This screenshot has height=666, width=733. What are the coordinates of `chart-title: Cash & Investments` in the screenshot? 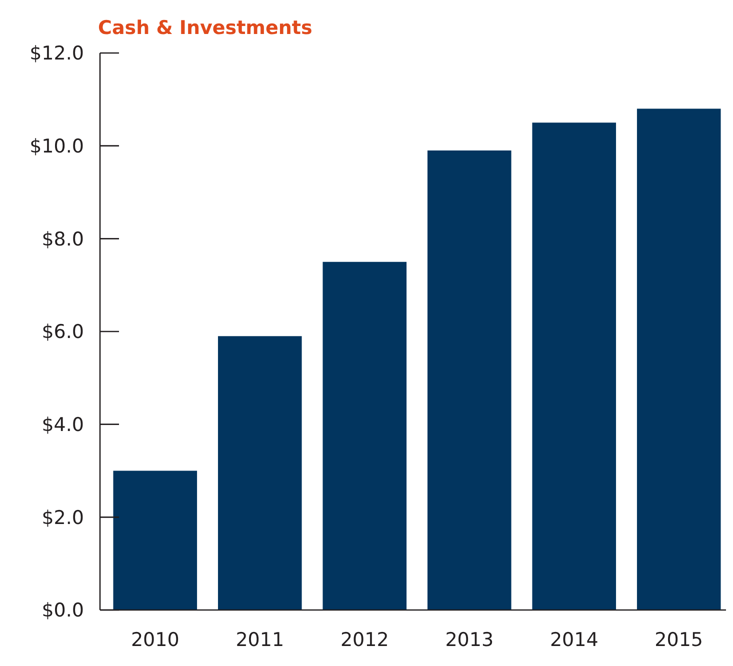 It's located at (205, 28).